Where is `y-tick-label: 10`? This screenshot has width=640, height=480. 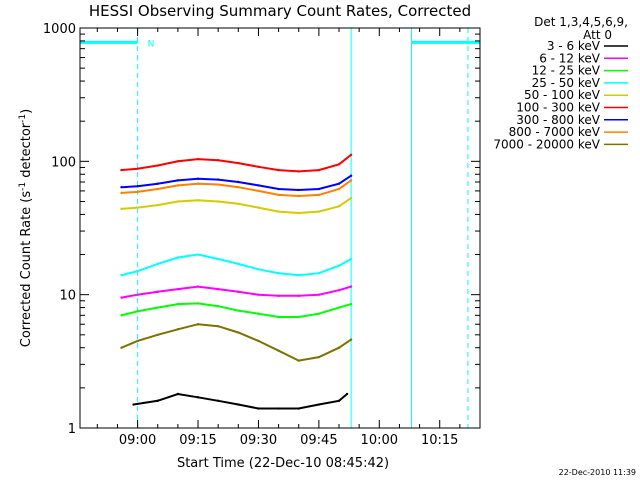
y-tick-label: 10 is located at coordinates (67, 296).